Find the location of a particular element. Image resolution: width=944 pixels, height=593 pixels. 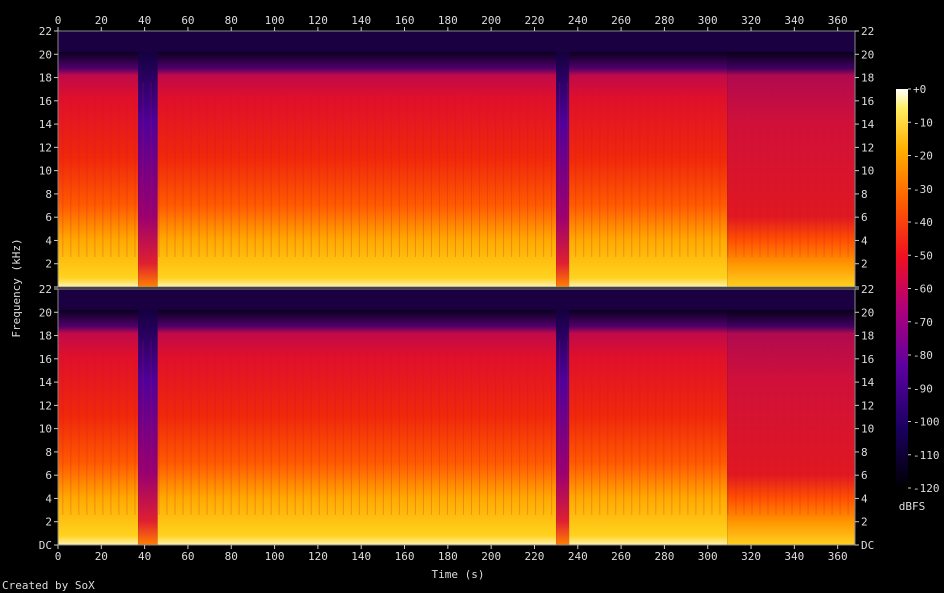

y-tick-label-right: 4 is located at coordinates (864, 240).